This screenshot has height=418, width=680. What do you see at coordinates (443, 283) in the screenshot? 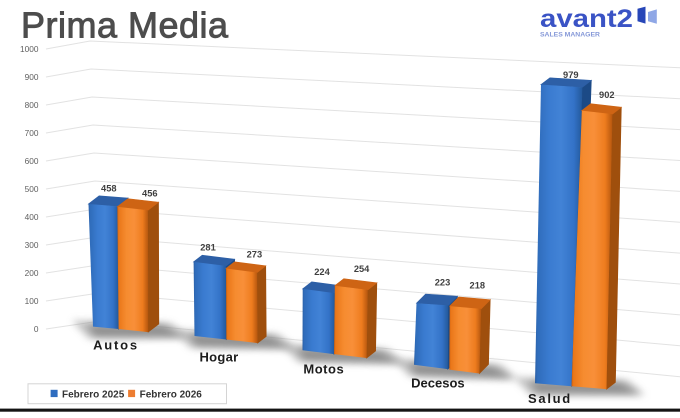
I see `svg-text: 223` at bounding box center [443, 283].